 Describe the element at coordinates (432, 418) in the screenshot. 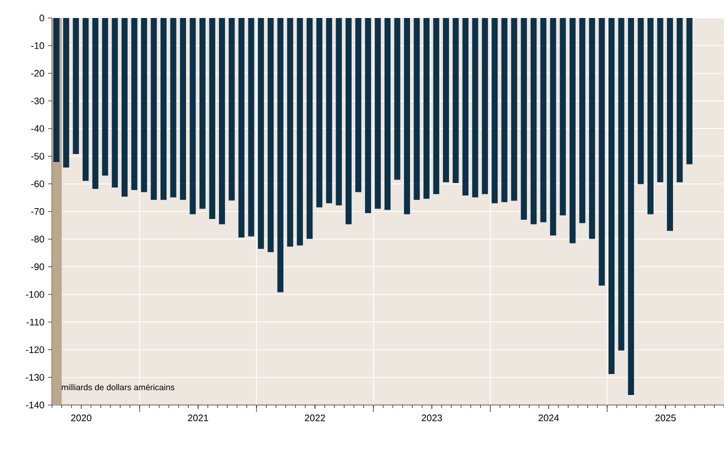

I see `x-tick-label: 2023` at that location.